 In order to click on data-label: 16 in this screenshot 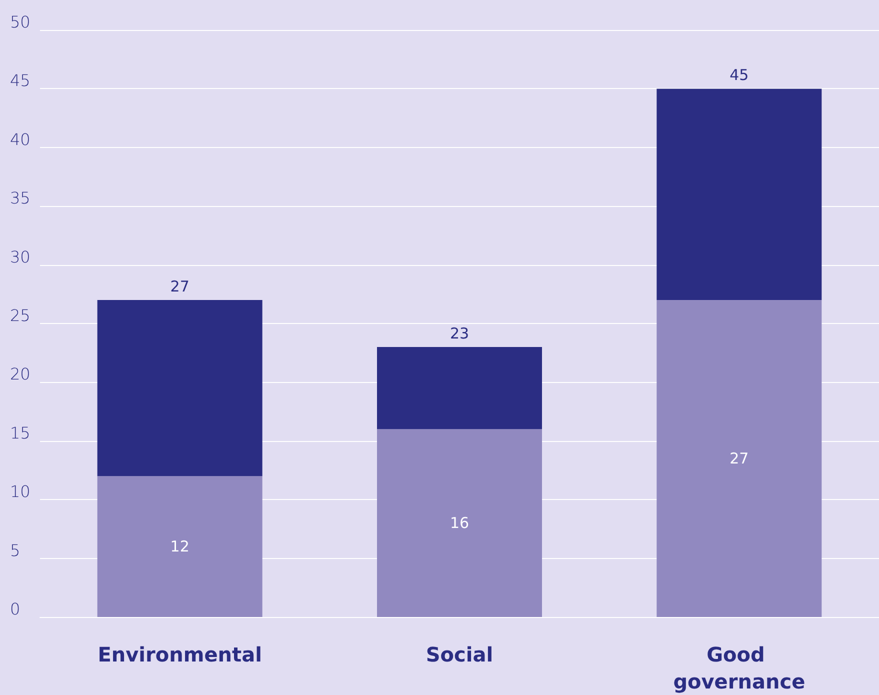, I will do `click(460, 523)`.